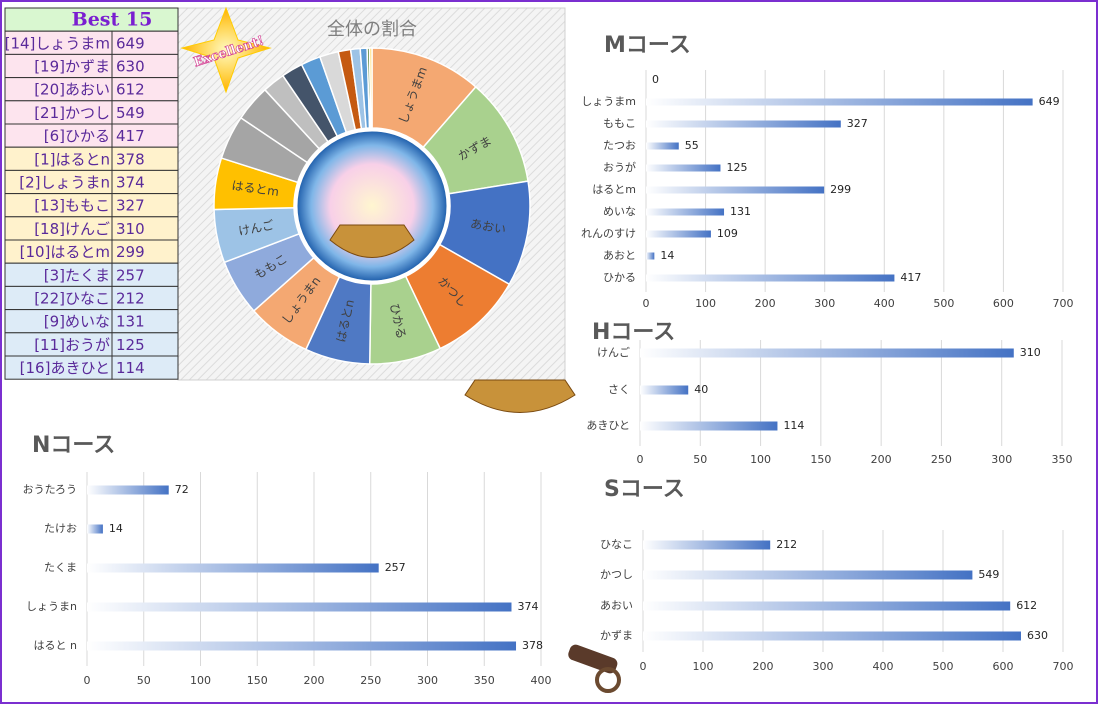  What do you see at coordinates (910, 277) in the screenshot?
I see `value-label: 417` at bounding box center [910, 277].